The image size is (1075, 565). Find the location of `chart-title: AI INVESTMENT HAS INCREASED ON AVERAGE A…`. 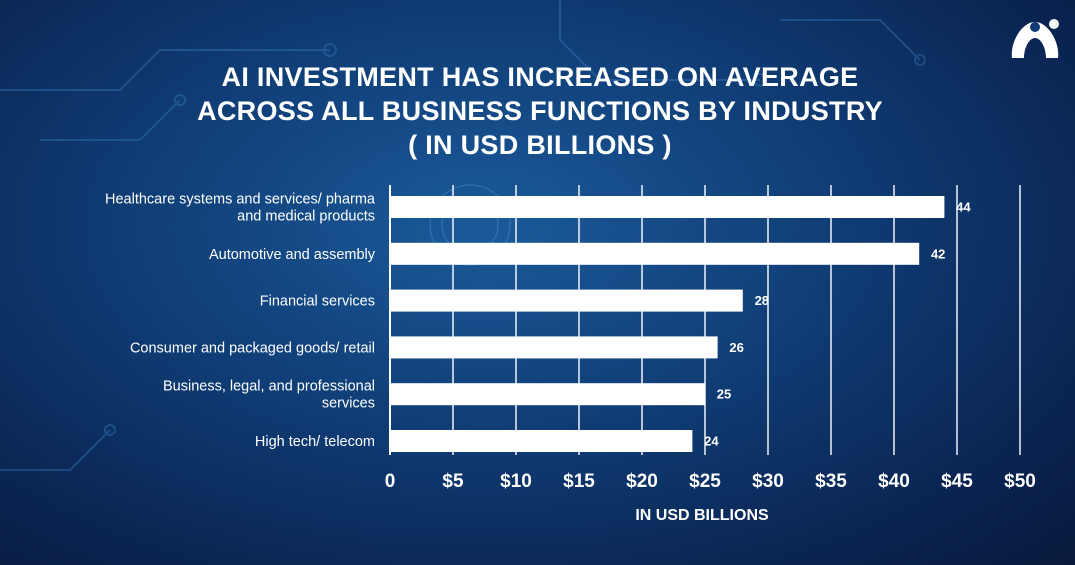

chart-title: AI INVESTMENT HAS INCREASED ON AVERAGE A… is located at coordinates (540, 111).